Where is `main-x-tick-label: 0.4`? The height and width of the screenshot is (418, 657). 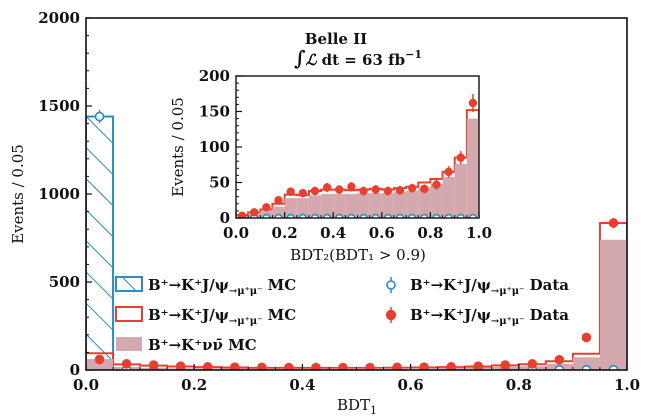 main-x-tick-label: 0.4 is located at coordinates (302, 385).